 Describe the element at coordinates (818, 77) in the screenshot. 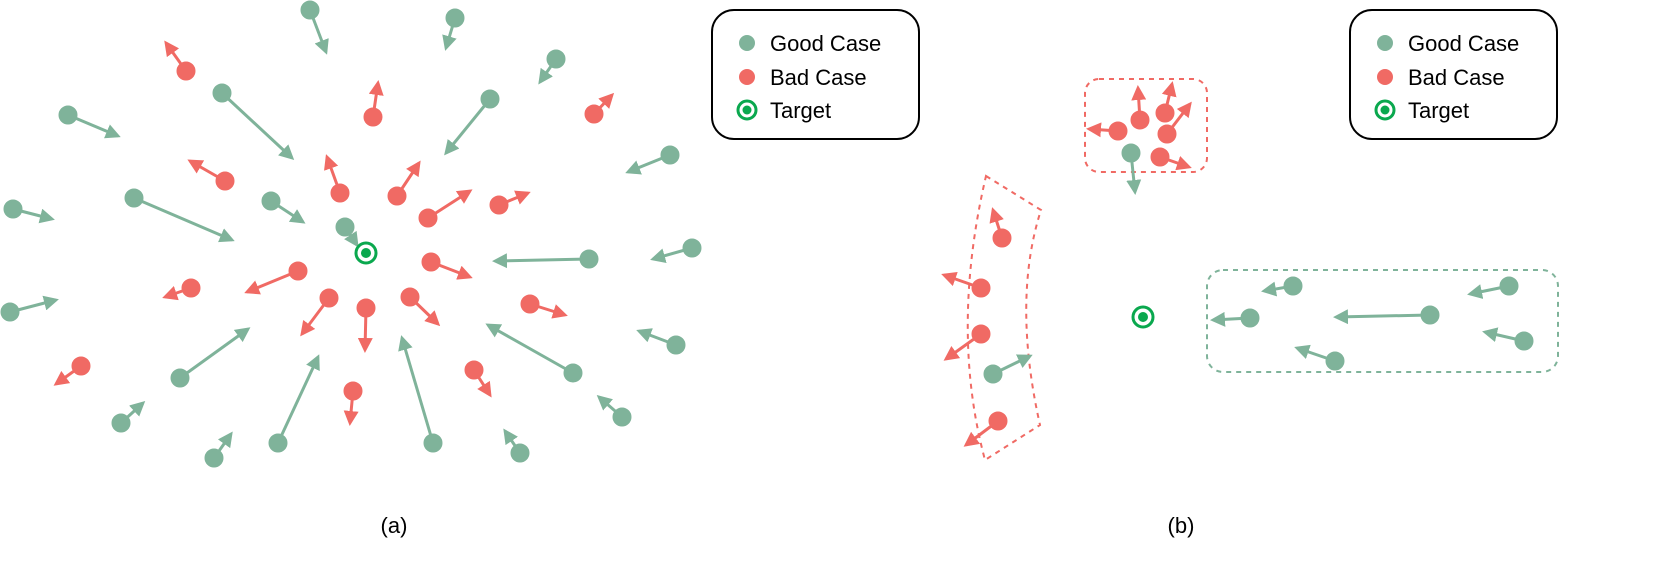

I see `legend-a-bad-label: Bad Case` at that location.